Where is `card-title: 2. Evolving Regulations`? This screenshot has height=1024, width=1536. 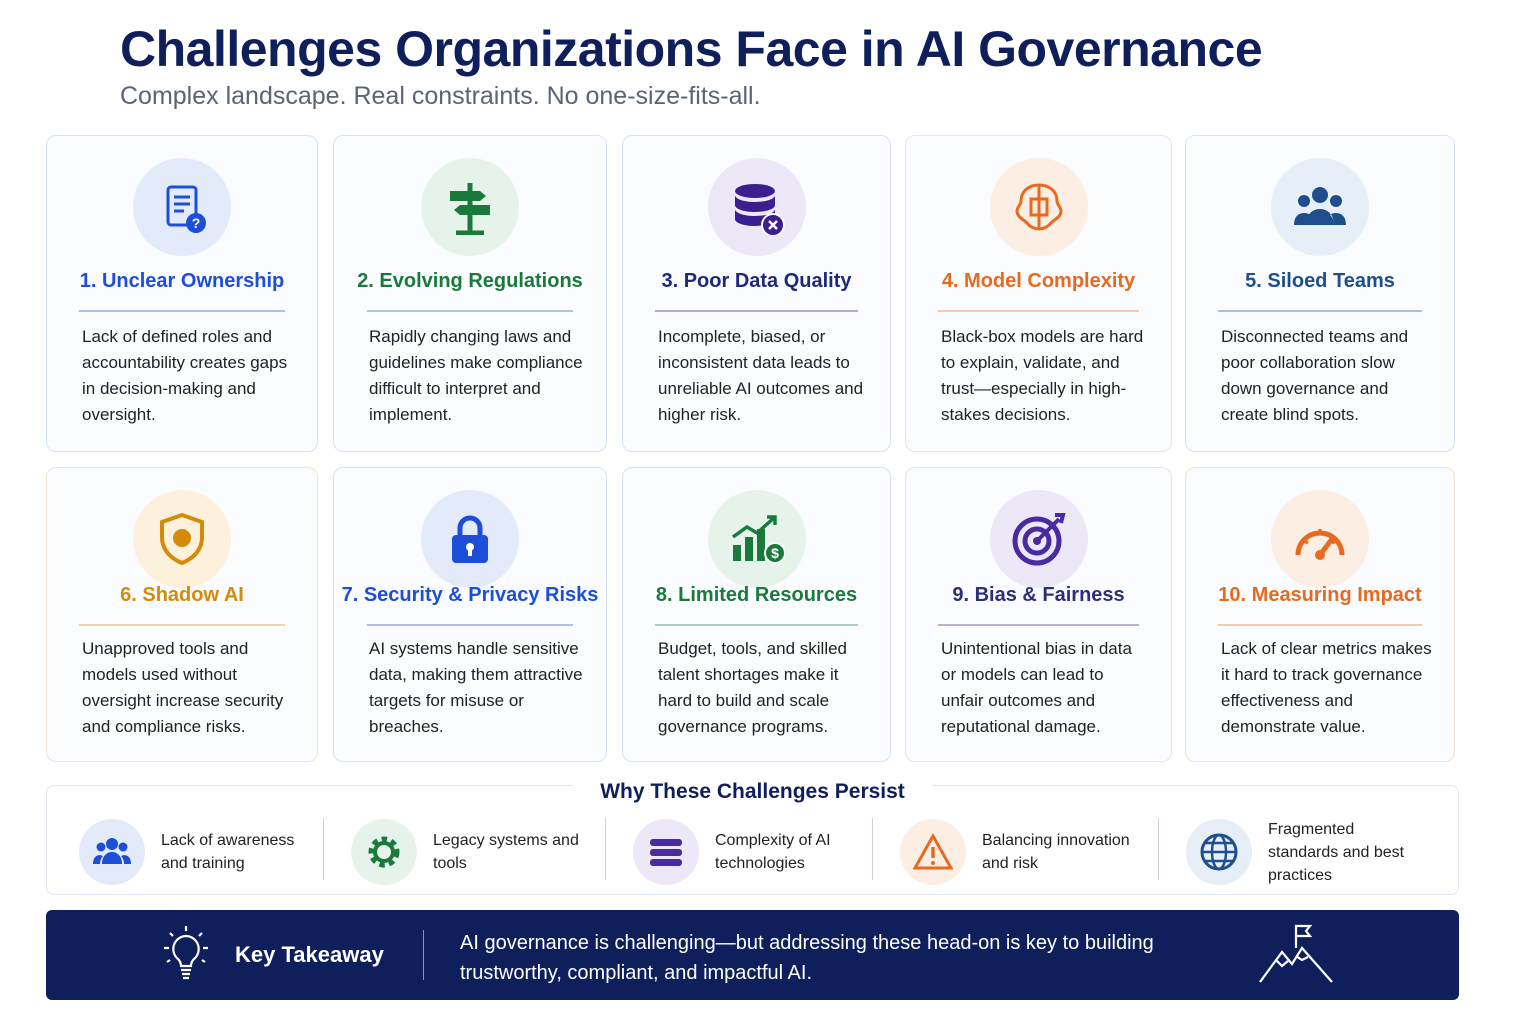 card-title: 2. Evolving Regulations is located at coordinates (470, 281).